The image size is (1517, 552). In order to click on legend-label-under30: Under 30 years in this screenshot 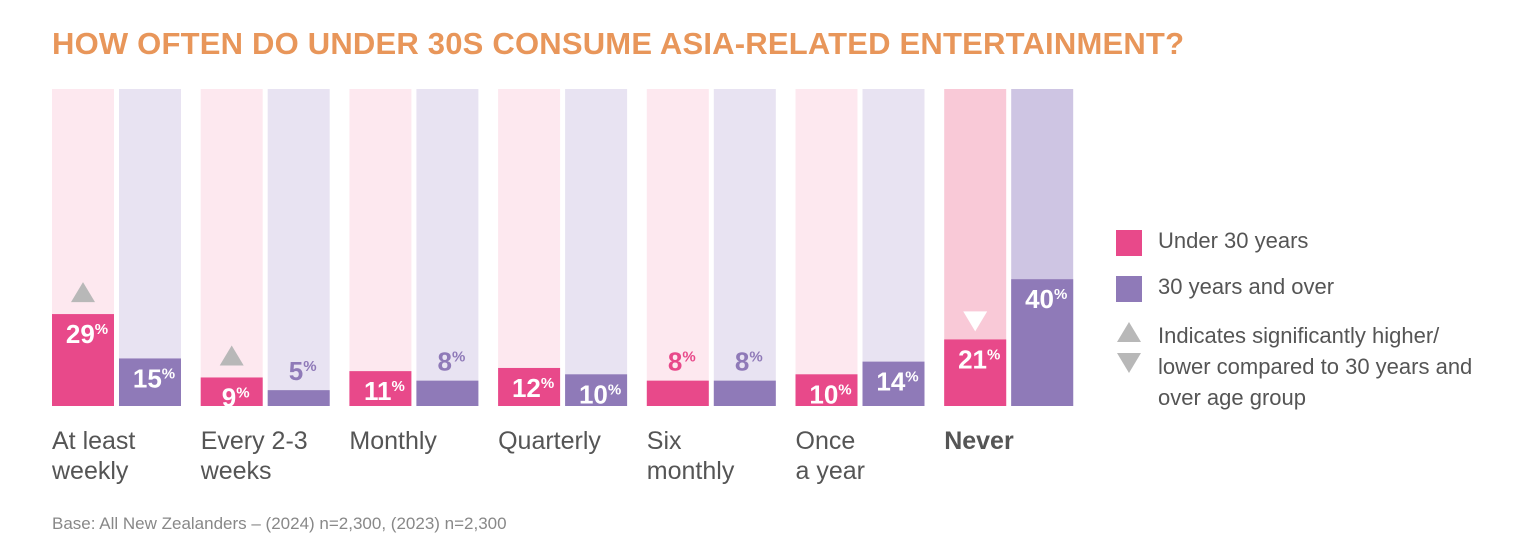, I will do `click(1233, 240)`.